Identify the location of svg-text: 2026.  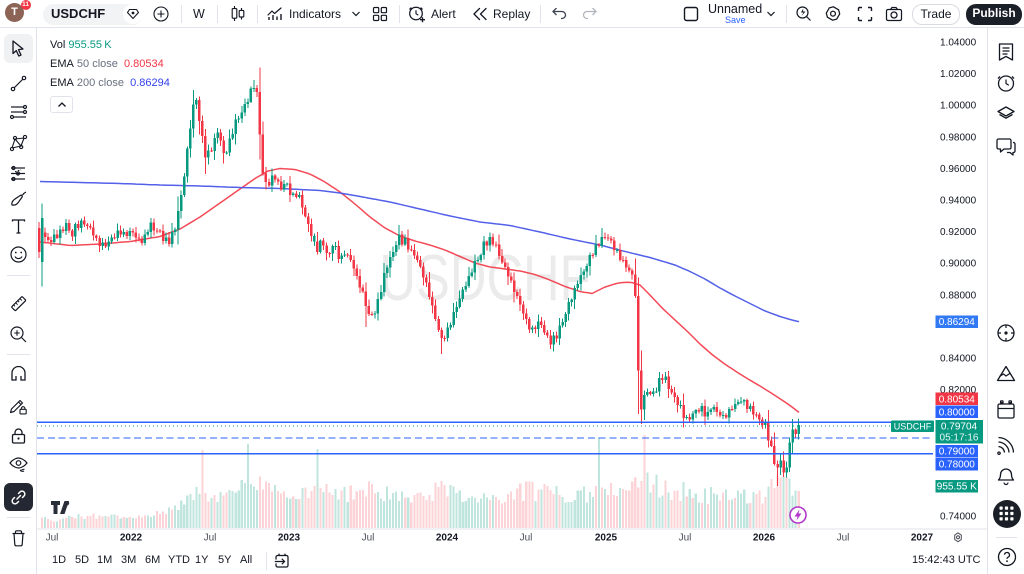
(764, 538).